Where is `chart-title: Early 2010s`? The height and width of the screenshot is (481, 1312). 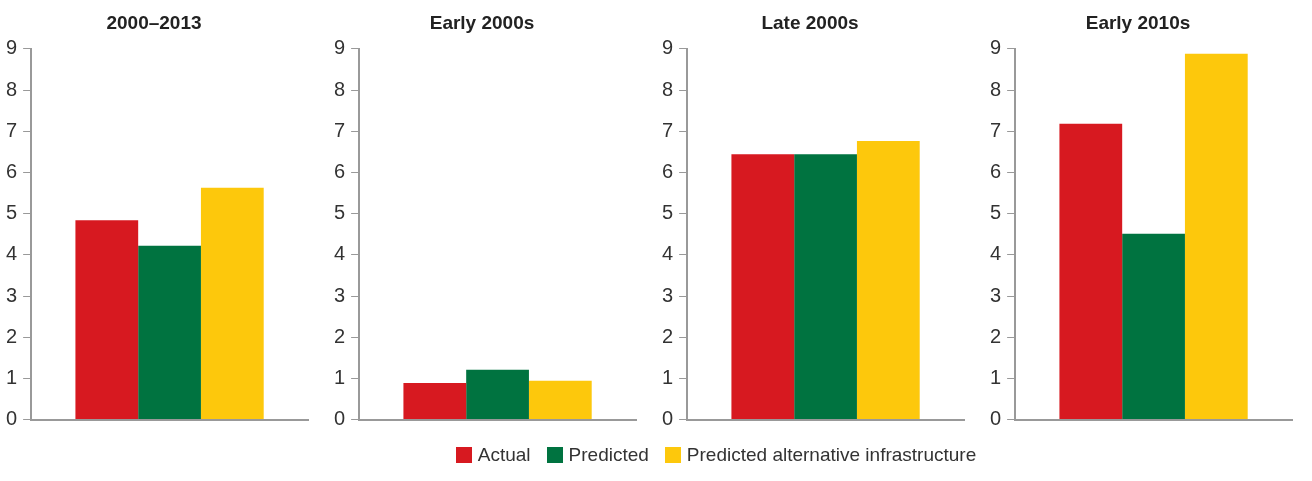
chart-title: Early 2010s is located at coordinates (1138, 22).